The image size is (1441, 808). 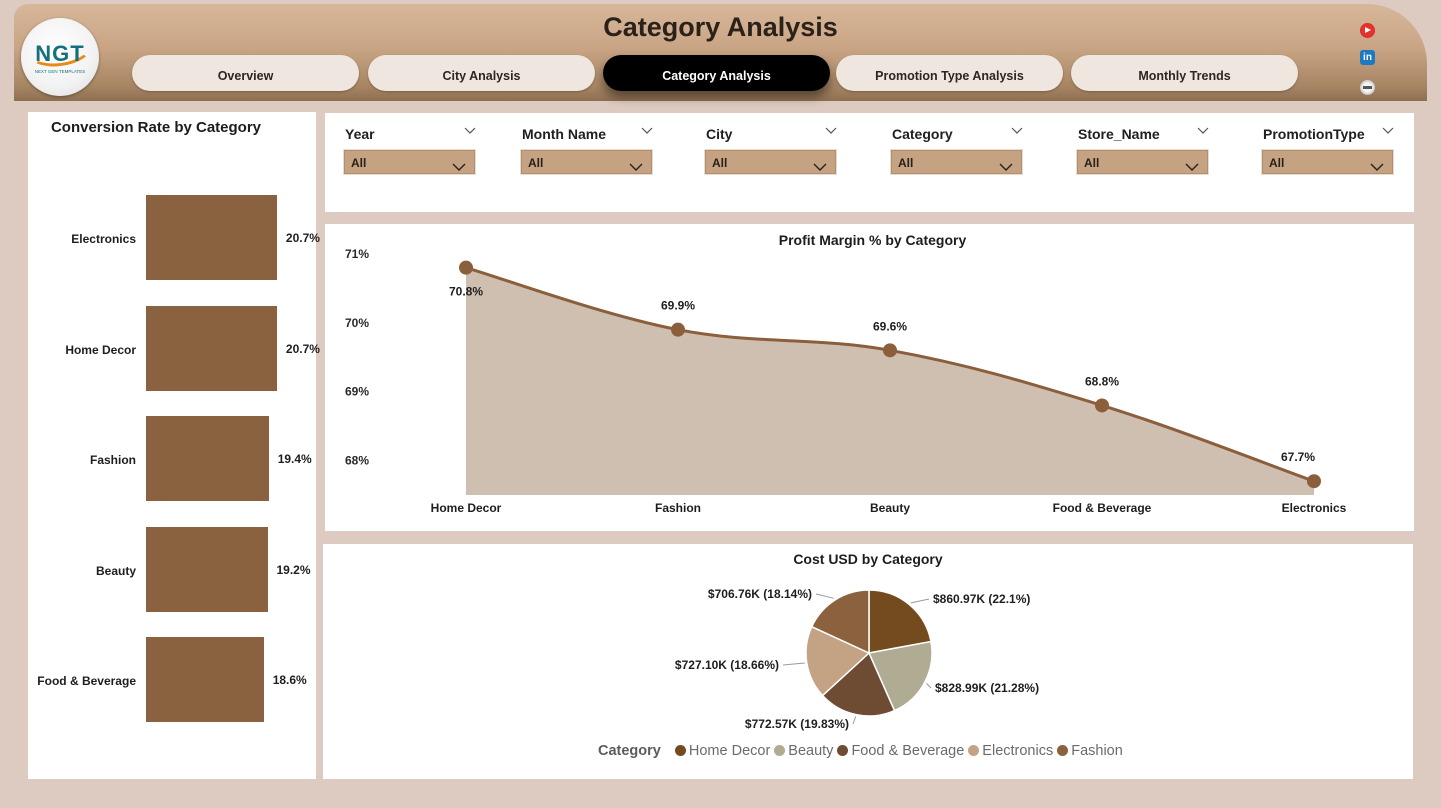 I want to click on y-tick-label: 69%, so click(x=357, y=392).